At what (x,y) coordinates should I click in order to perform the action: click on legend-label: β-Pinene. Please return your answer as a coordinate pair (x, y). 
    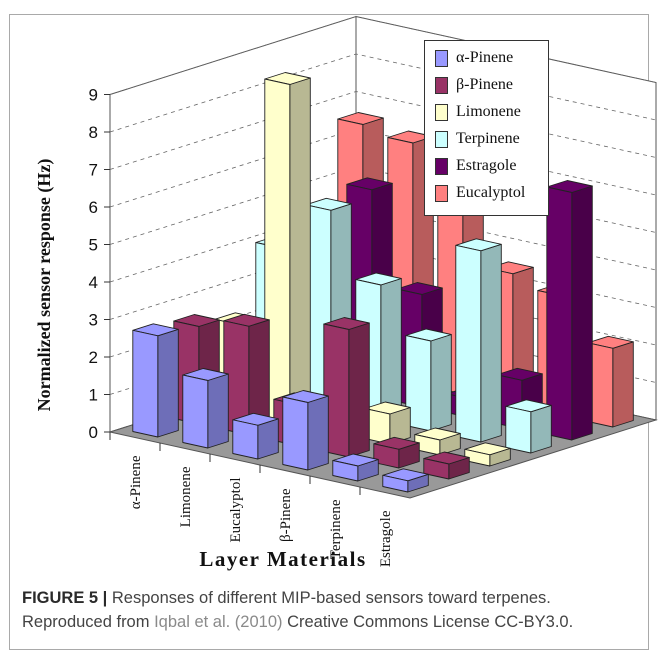
    Looking at the image, I should click on (485, 84).